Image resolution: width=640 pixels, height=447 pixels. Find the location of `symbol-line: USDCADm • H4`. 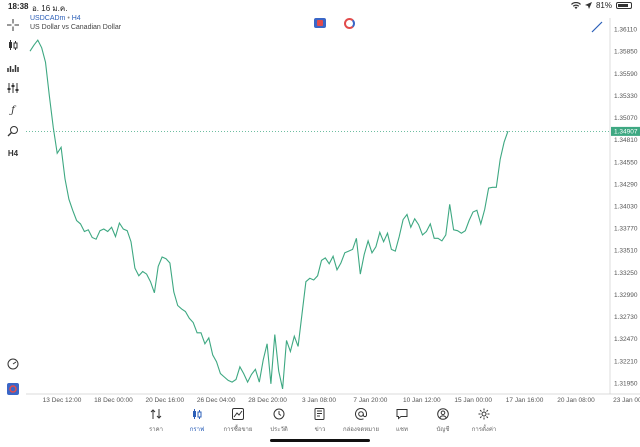

symbol-line: USDCADm • H4 is located at coordinates (75, 18).